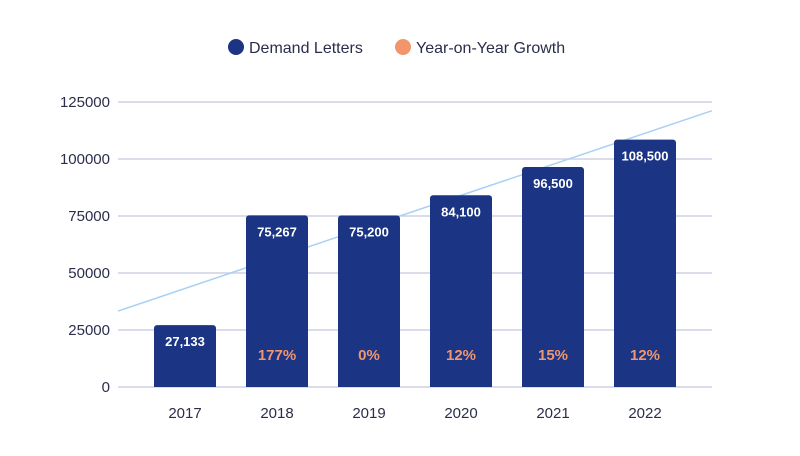 Image resolution: width=800 pixels, height=456 pixels. I want to click on y-tick-label: 125000, so click(85, 102).